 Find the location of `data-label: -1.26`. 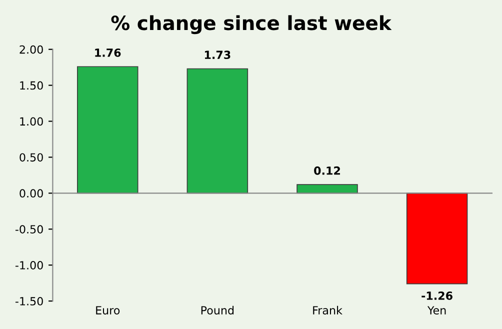

data-label: -1.26 is located at coordinates (437, 296).